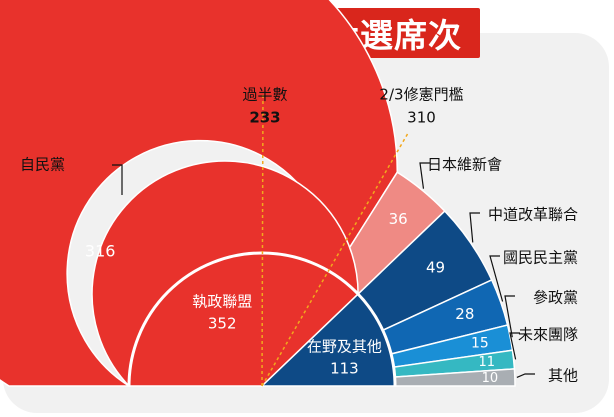  Describe the element at coordinates (222, 301) in the screenshot. I see `inner-name-label-0: 執政聯盟` at that location.